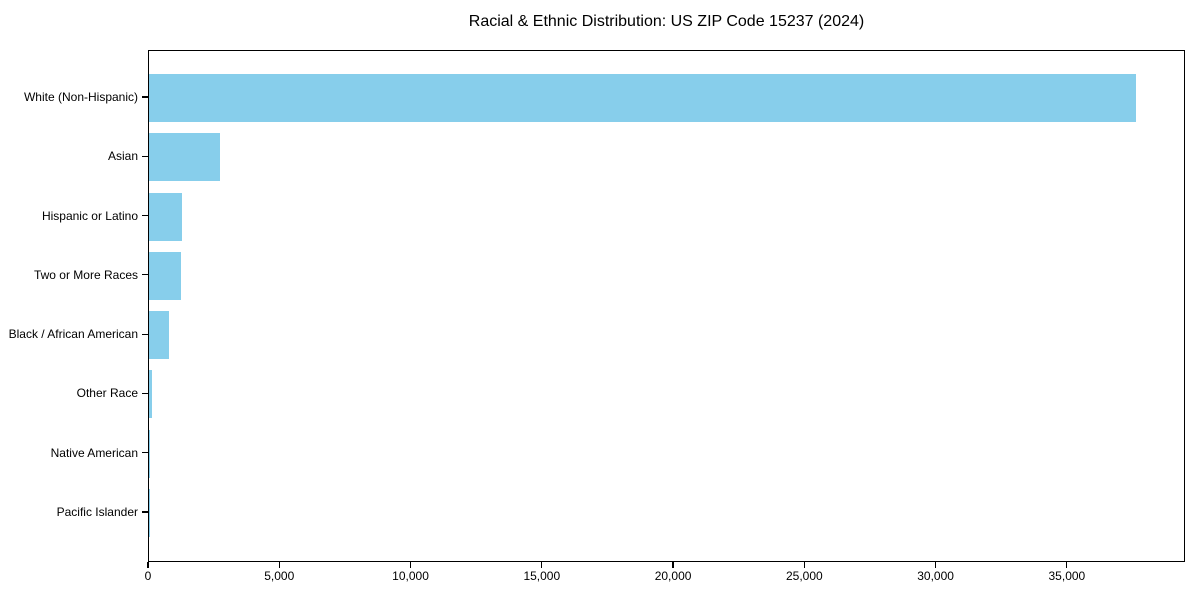 The height and width of the screenshot is (600, 1200). I want to click on bar-black-african-american, so click(159, 335).